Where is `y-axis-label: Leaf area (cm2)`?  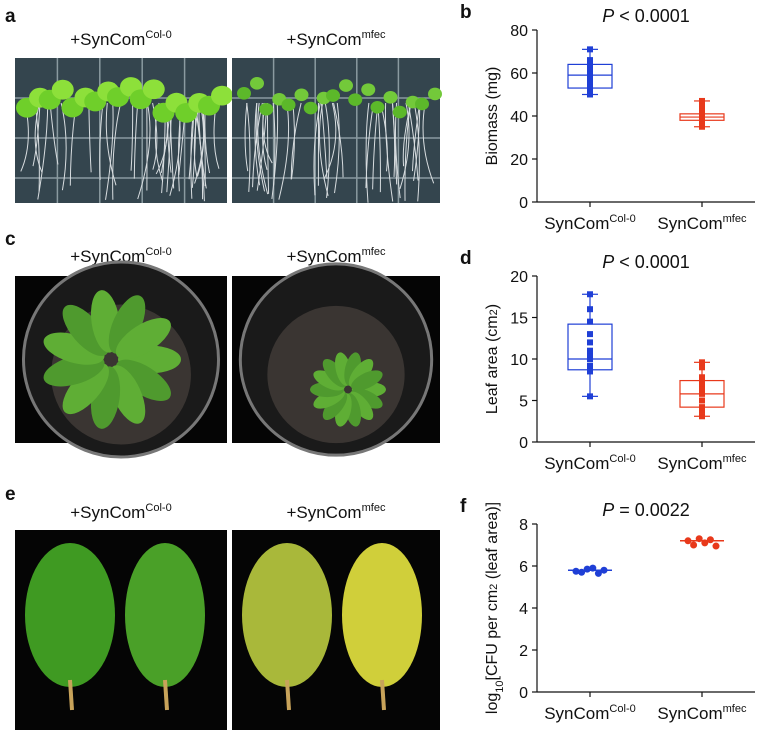
y-axis-label: Leaf area (cm2) is located at coordinates (492, 359).